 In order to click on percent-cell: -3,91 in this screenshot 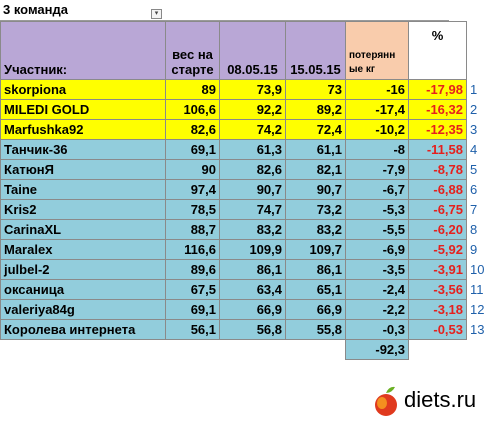, I will do `click(437, 269)`.